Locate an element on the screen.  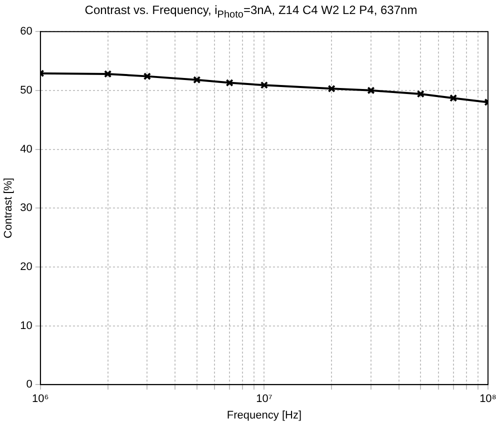
chart-title: Contrast vs. Frequency, i$_{Photo}$=3nA, Z14 C4 W2 L2 P4, 637nm is located at coordinates (251, 12).